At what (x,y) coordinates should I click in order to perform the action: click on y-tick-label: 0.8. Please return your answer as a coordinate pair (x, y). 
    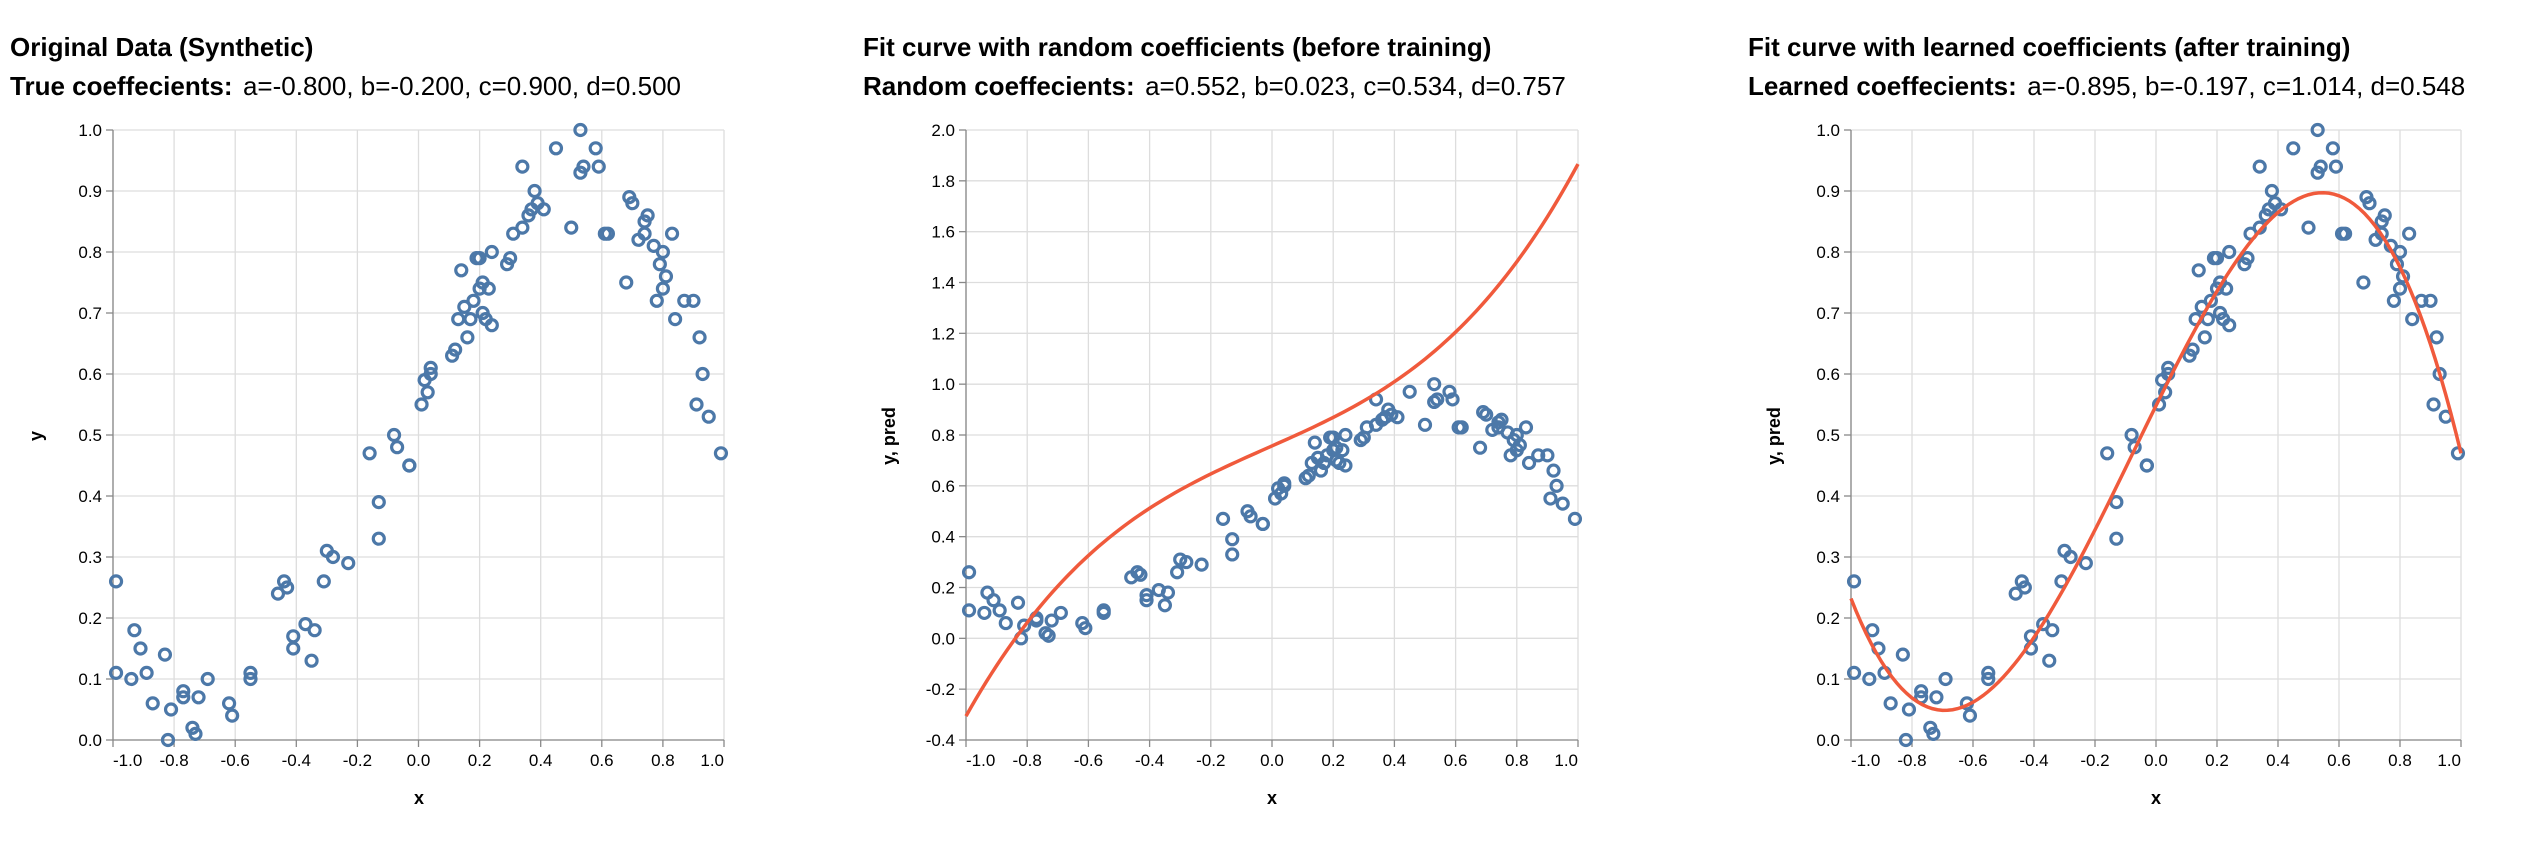
    Looking at the image, I should click on (943, 435).